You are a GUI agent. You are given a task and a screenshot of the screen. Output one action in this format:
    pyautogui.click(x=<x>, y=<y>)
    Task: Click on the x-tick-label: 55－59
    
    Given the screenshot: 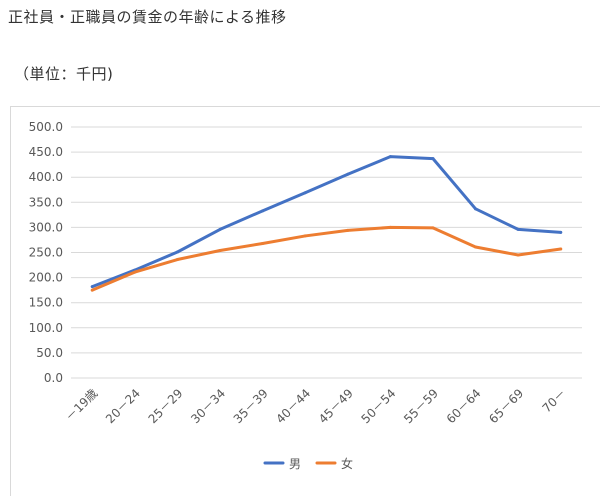 What is the action you would take?
    pyautogui.click(x=421, y=406)
    